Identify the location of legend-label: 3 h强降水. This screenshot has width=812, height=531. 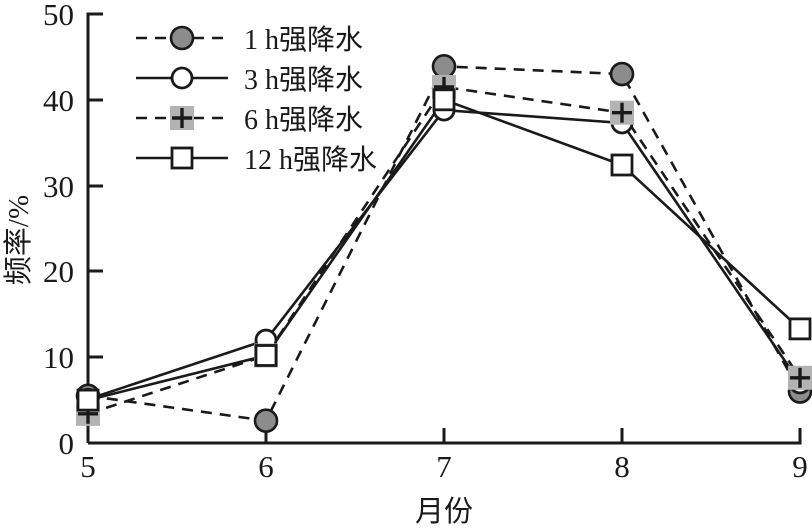
(303, 80).